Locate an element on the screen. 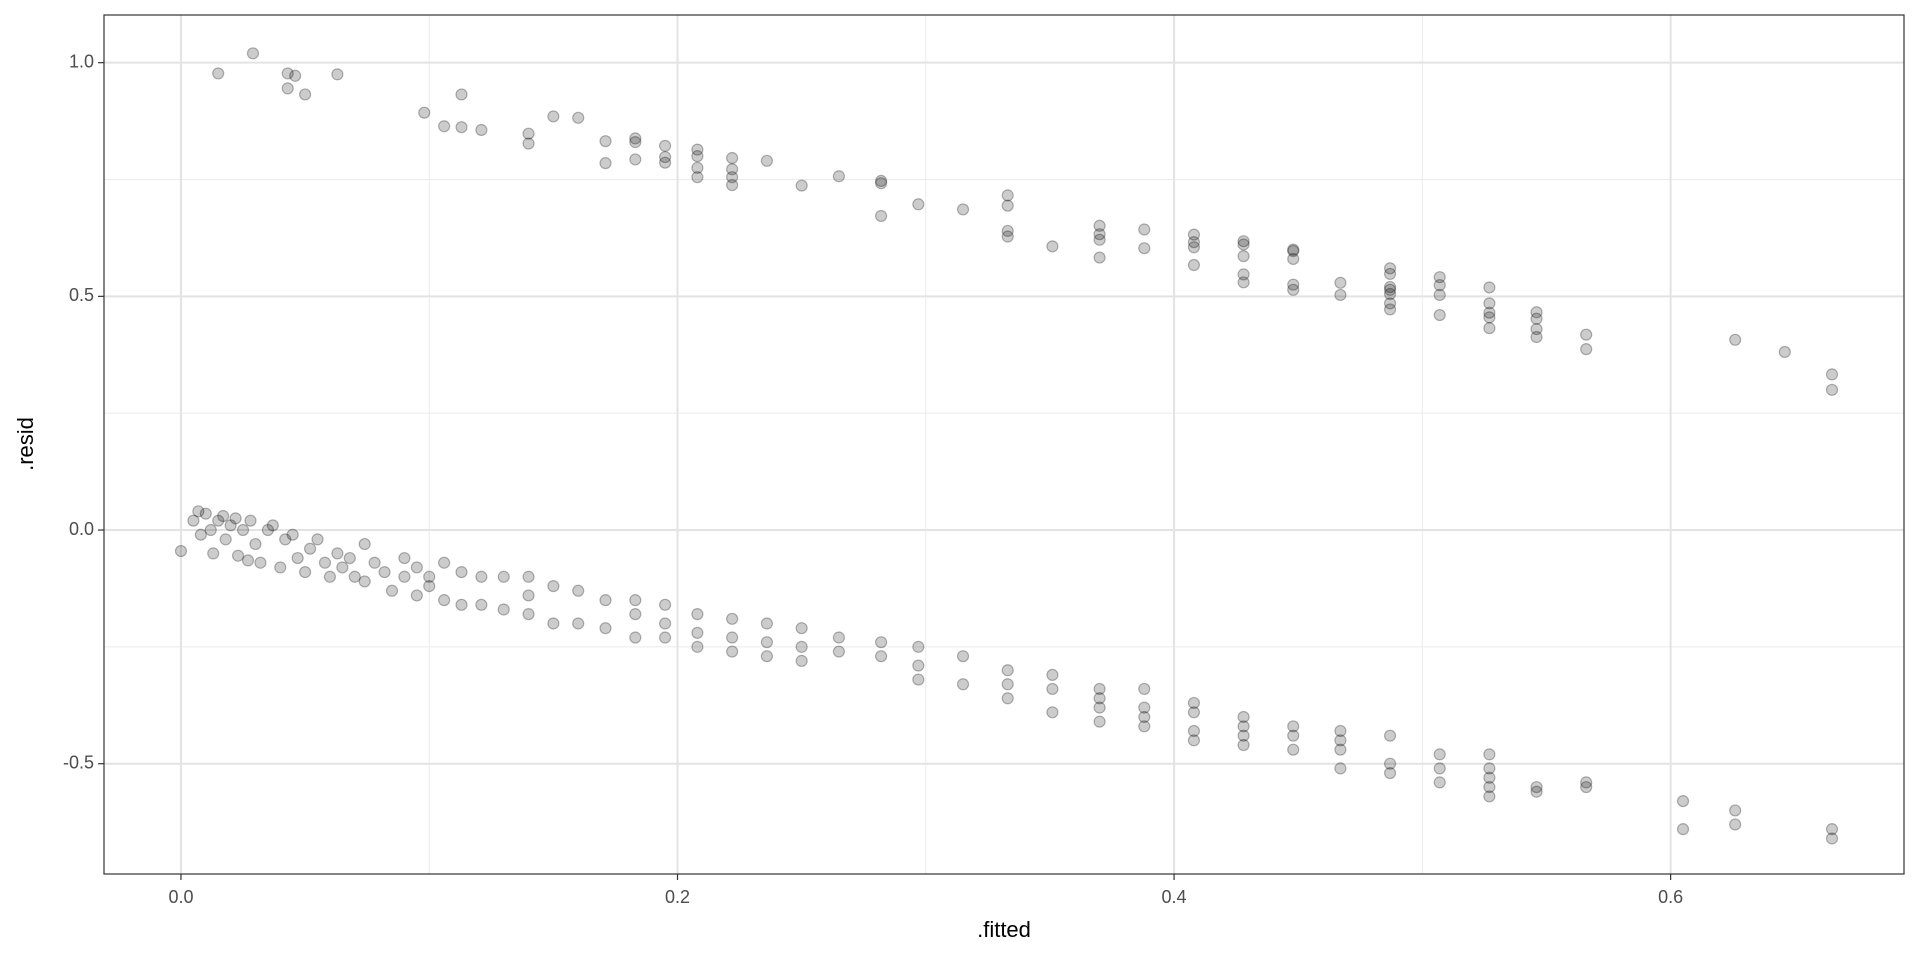 The height and width of the screenshot is (960, 1920). y-axis-title: .resid is located at coordinates (25, 444).